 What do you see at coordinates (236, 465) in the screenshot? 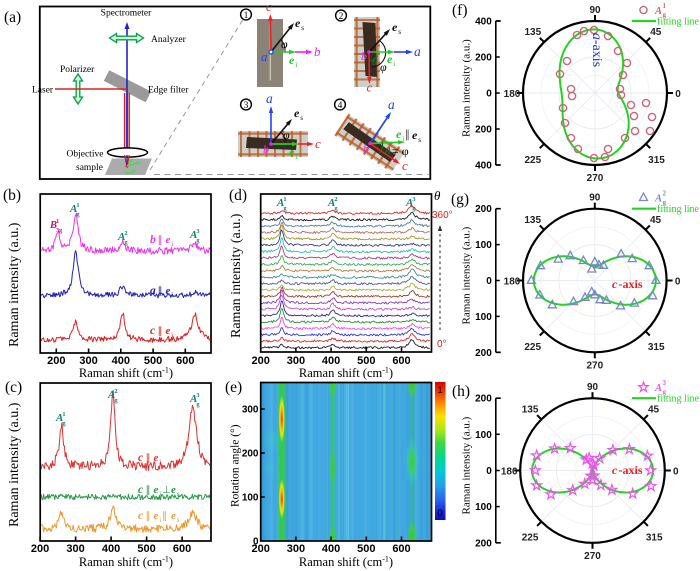
I see `svg-text: Rotation angle (°)` at bounding box center [236, 465].